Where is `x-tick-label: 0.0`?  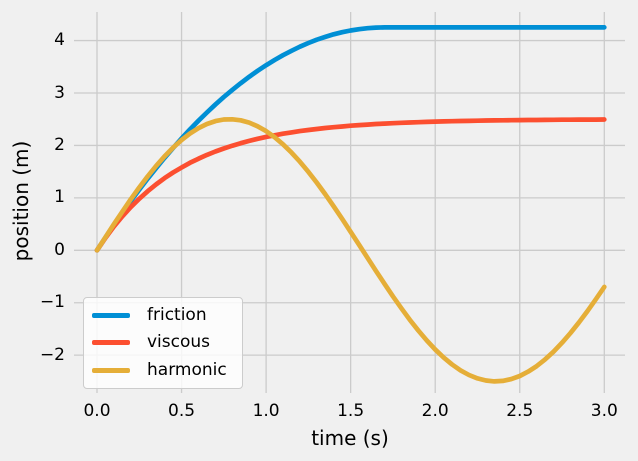 x-tick-label: 0.0 is located at coordinates (97, 411).